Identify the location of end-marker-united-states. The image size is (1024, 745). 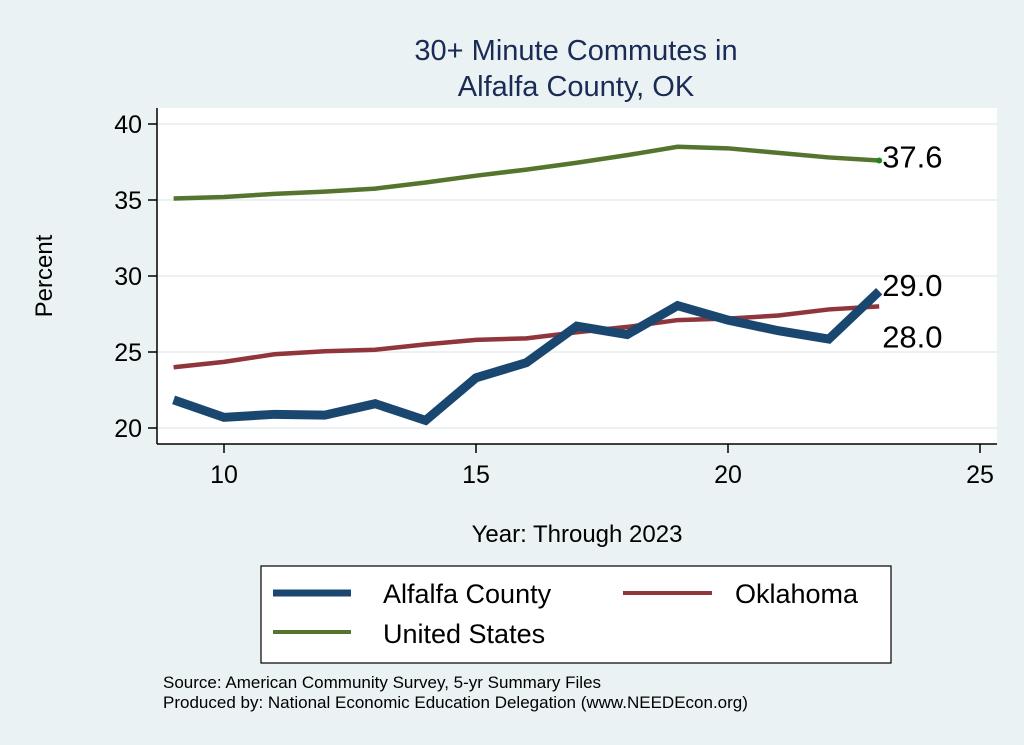
(879, 160).